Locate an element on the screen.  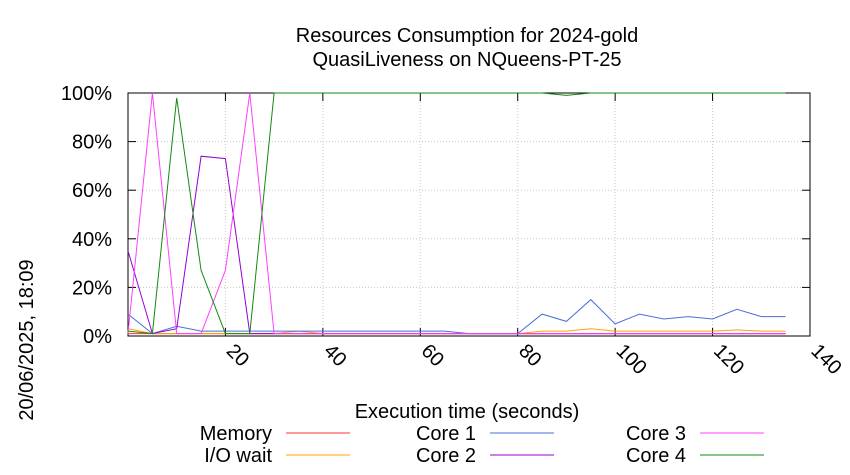
legend-label: Core 3 is located at coordinates (656, 434).